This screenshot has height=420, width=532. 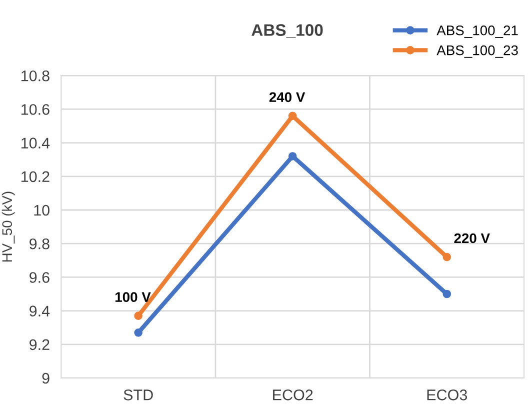 I want to click on y-tick-label: 10, so click(x=42, y=210).